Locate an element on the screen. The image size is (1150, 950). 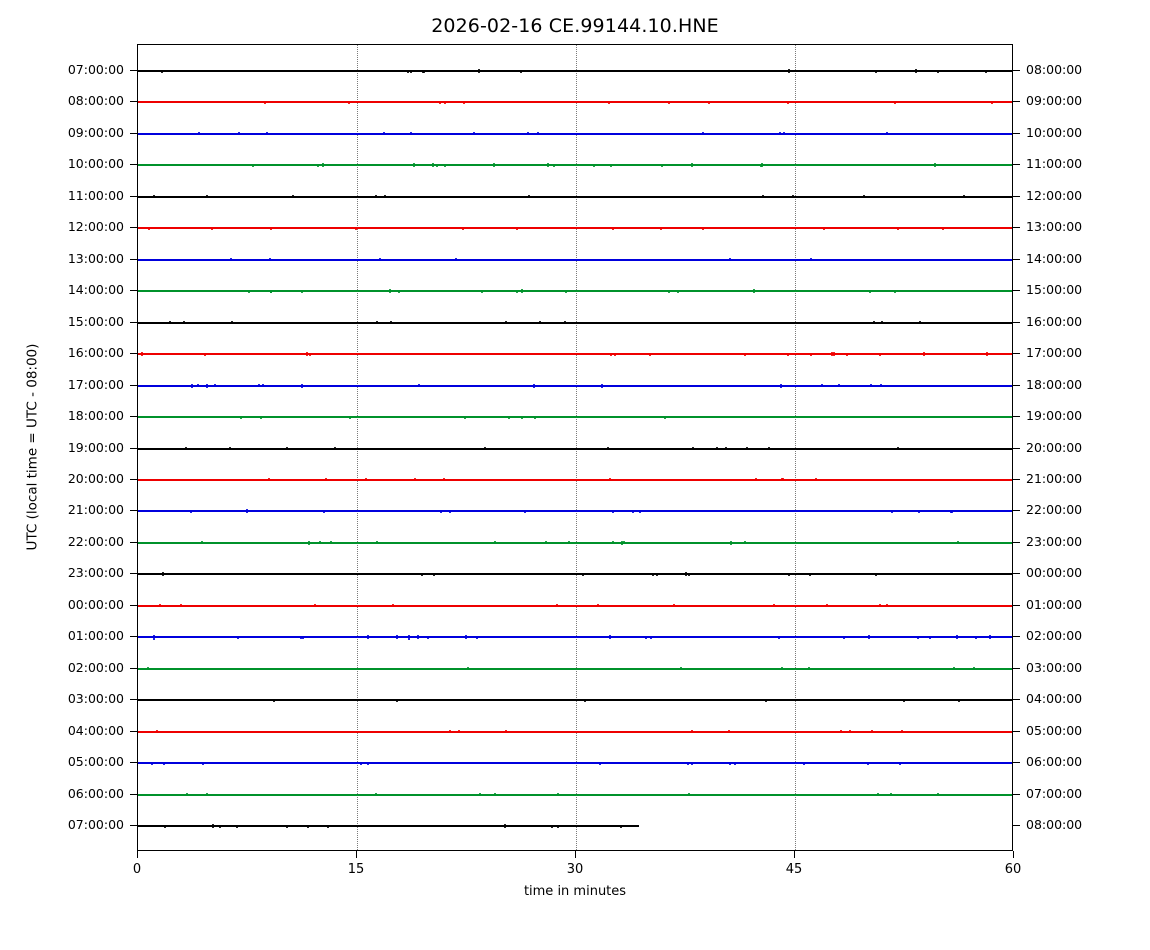
trace-row-01:00:00 is located at coordinates (575, 637).